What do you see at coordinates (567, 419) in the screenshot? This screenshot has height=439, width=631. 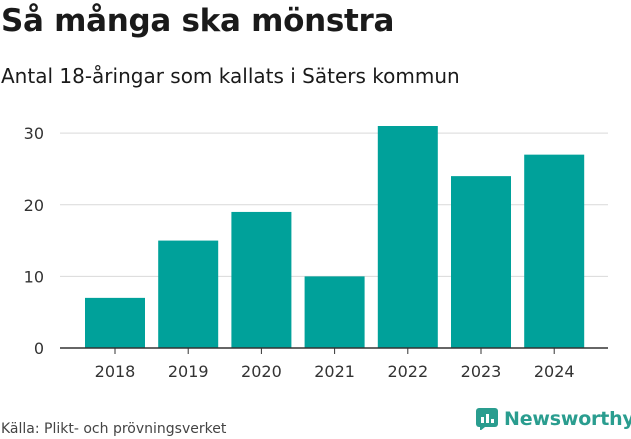 I see `brand-name: Newsworthy` at bounding box center [567, 419].